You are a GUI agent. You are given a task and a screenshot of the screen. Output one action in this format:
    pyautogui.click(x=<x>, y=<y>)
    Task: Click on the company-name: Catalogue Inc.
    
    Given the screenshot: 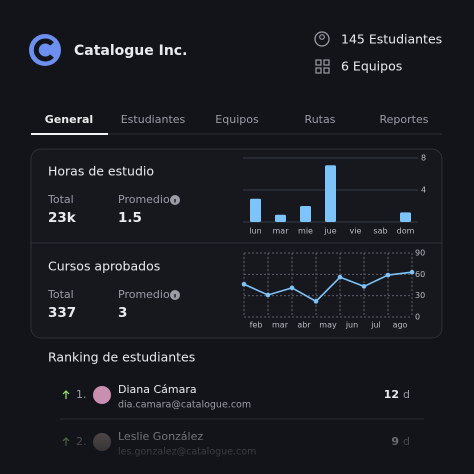 What is the action you would take?
    pyautogui.click(x=130, y=51)
    